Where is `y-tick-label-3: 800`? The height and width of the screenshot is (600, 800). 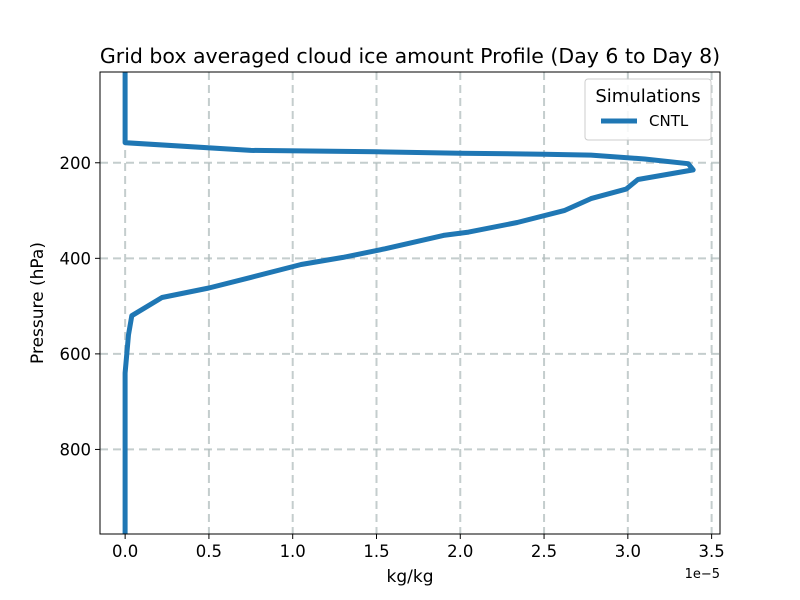
y-tick-label-3: 800 is located at coordinates (76, 449).